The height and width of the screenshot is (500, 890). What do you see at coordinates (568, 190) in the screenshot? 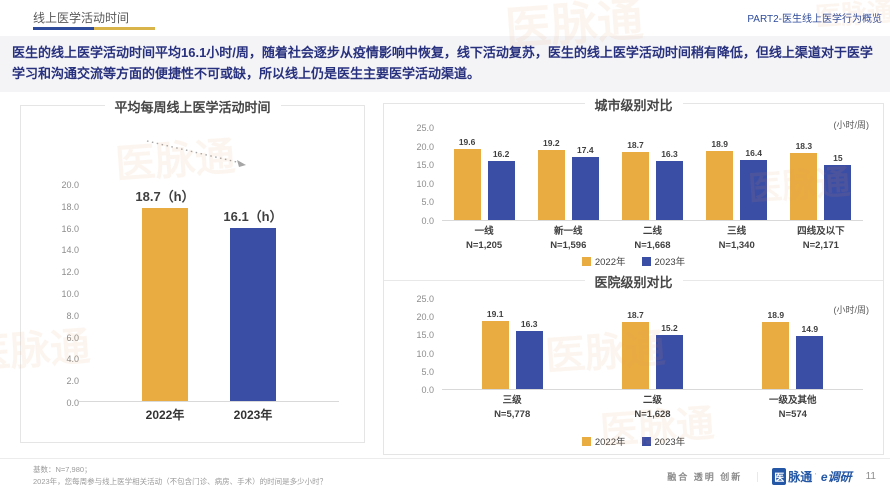
I see `bar-group: 19.2 17.4 新一线 N=1,596` at bounding box center [568, 190].